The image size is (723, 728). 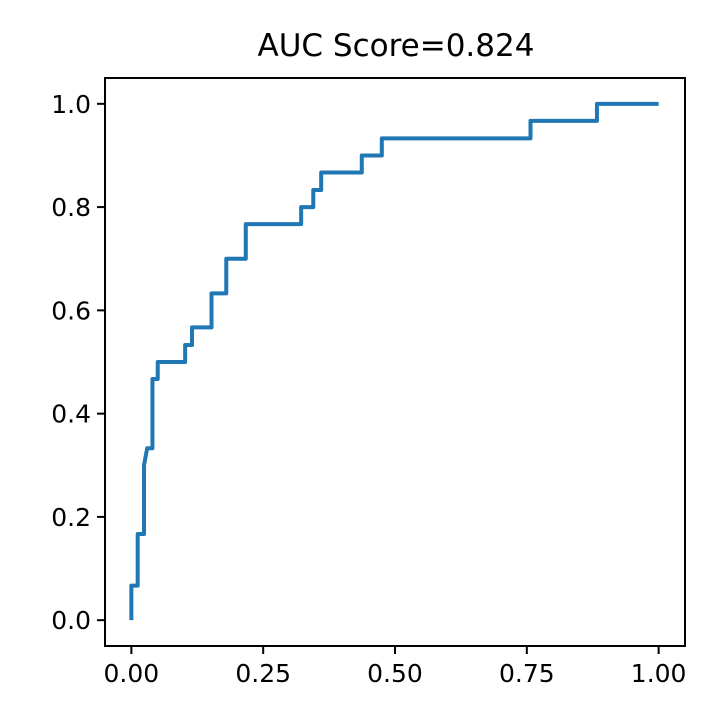 I want to click on x-tick-label: 0.50, so click(x=395, y=673).